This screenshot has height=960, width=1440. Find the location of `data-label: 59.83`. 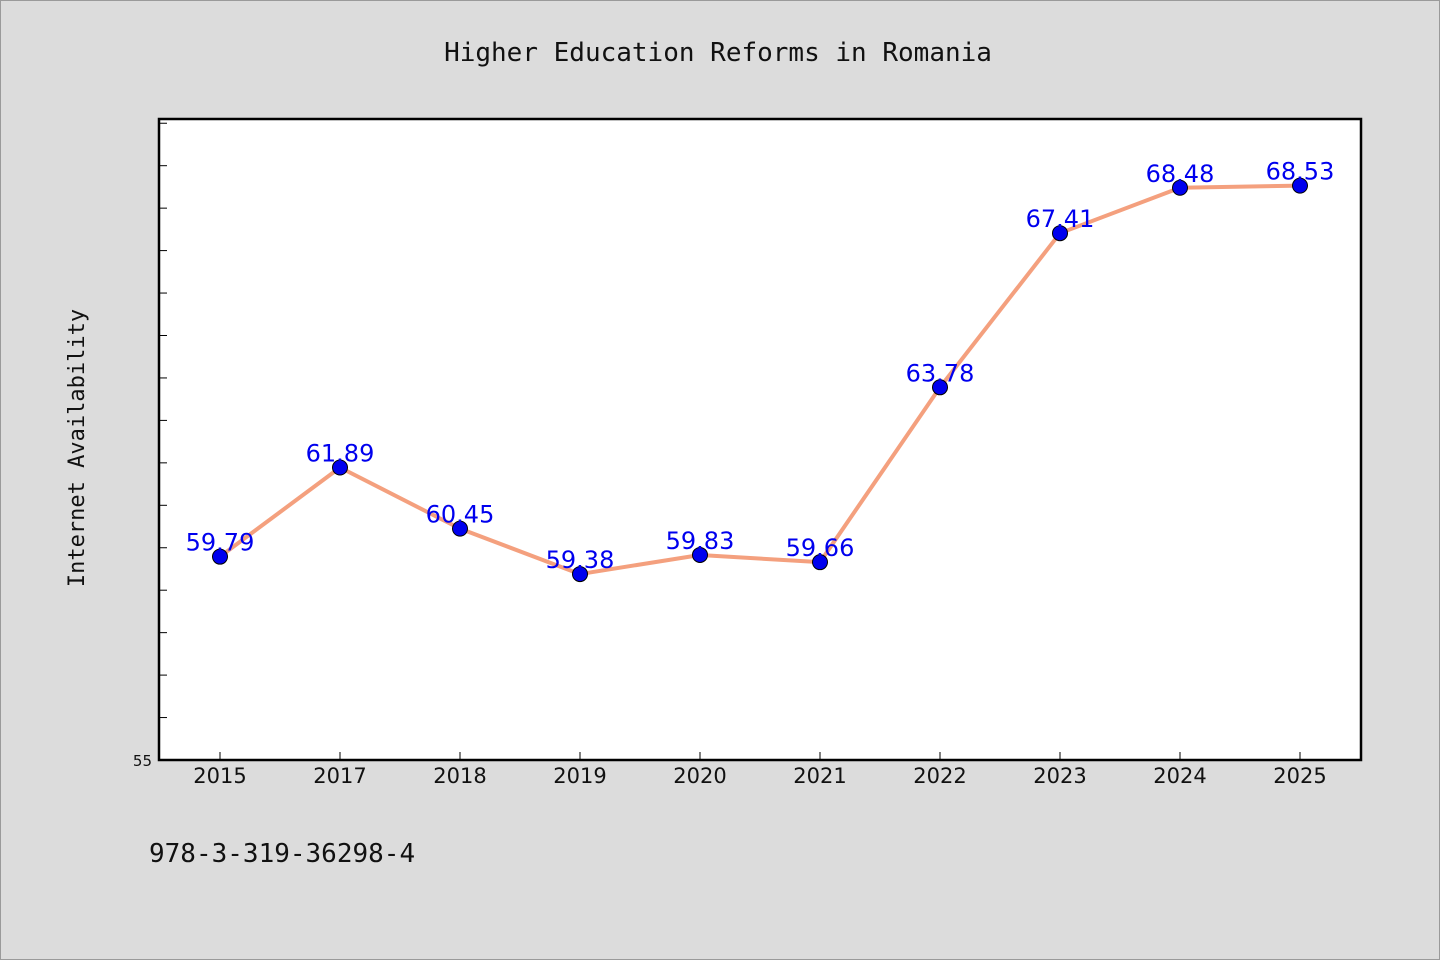

data-label: 59.83 is located at coordinates (700, 541).